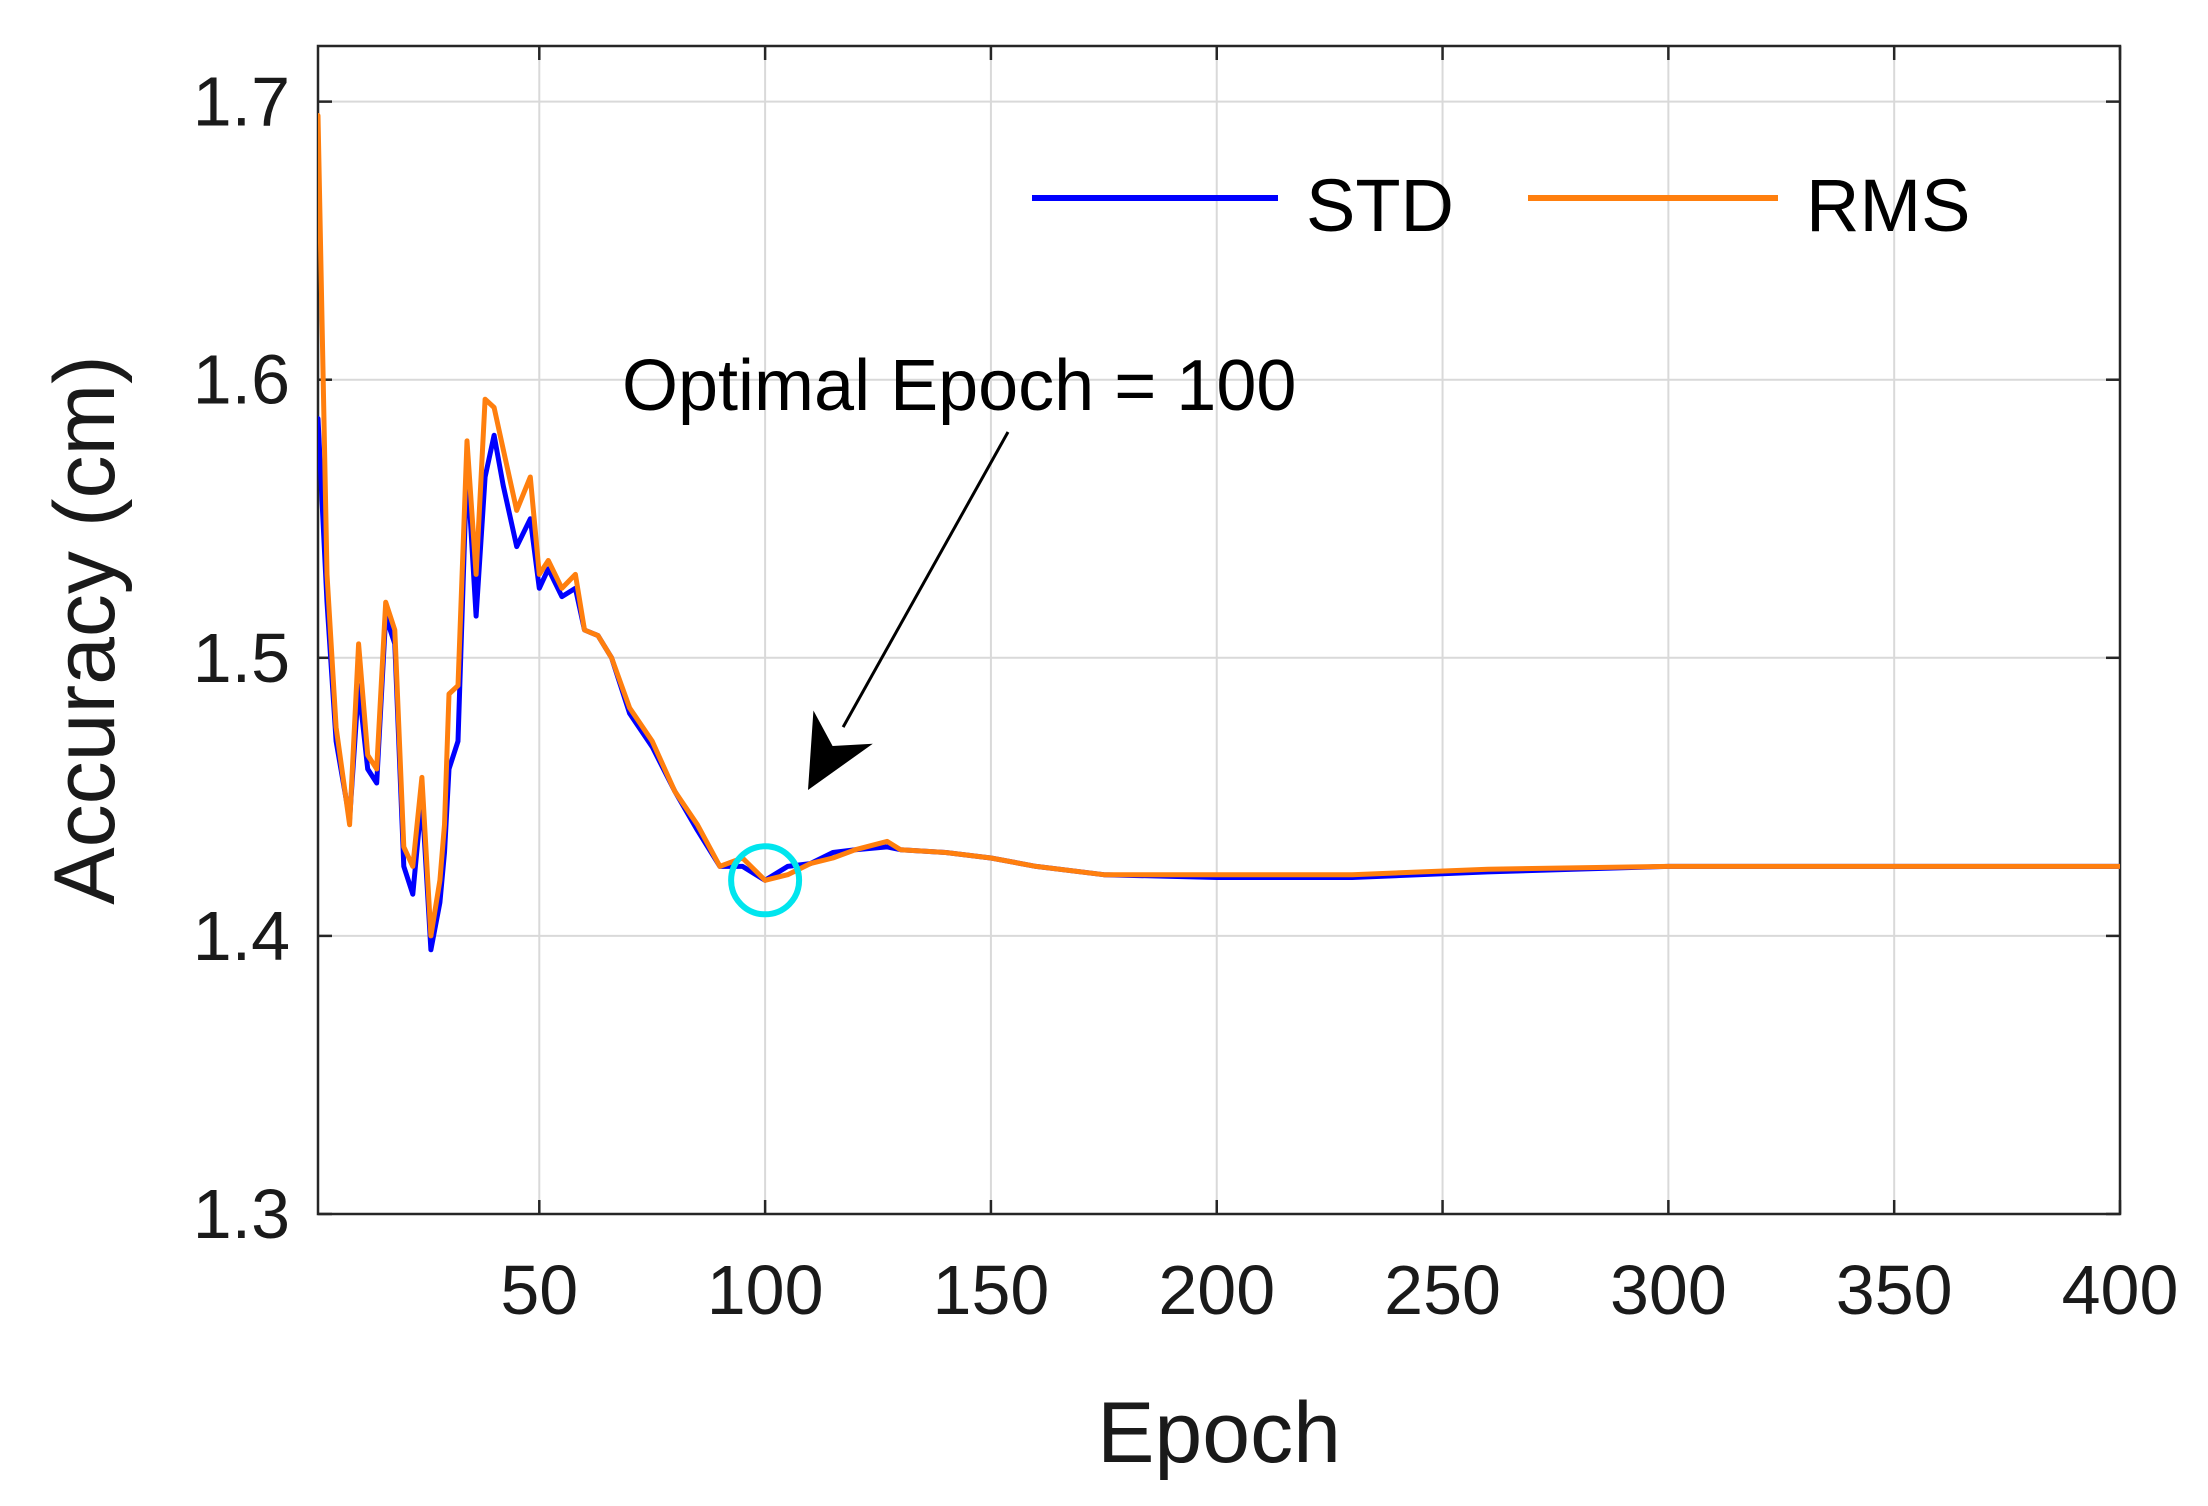 The image size is (2208, 1506). I want to click on y-tick-labels: 1.3 1.4 1.5 1.6 1.7, so click(241, 658).